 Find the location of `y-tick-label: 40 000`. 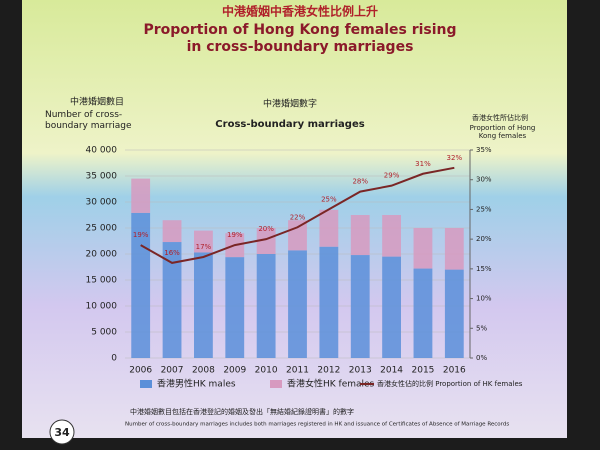

y-tick-label: 40 000 is located at coordinates (102, 151).